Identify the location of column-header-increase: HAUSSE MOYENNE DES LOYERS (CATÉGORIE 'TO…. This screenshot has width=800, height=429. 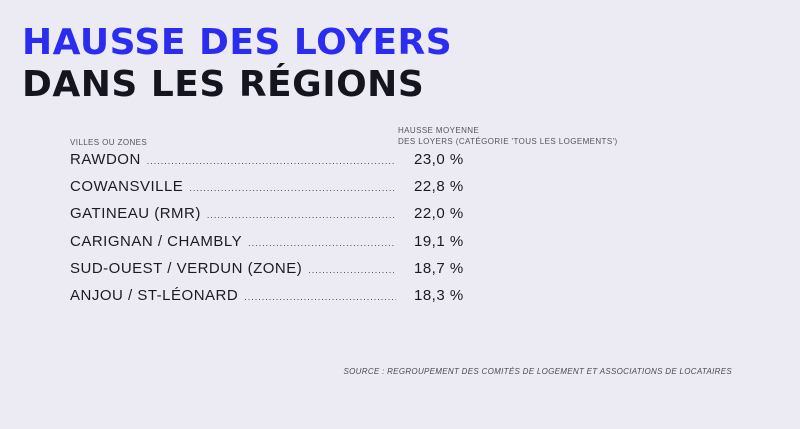
(508, 136).